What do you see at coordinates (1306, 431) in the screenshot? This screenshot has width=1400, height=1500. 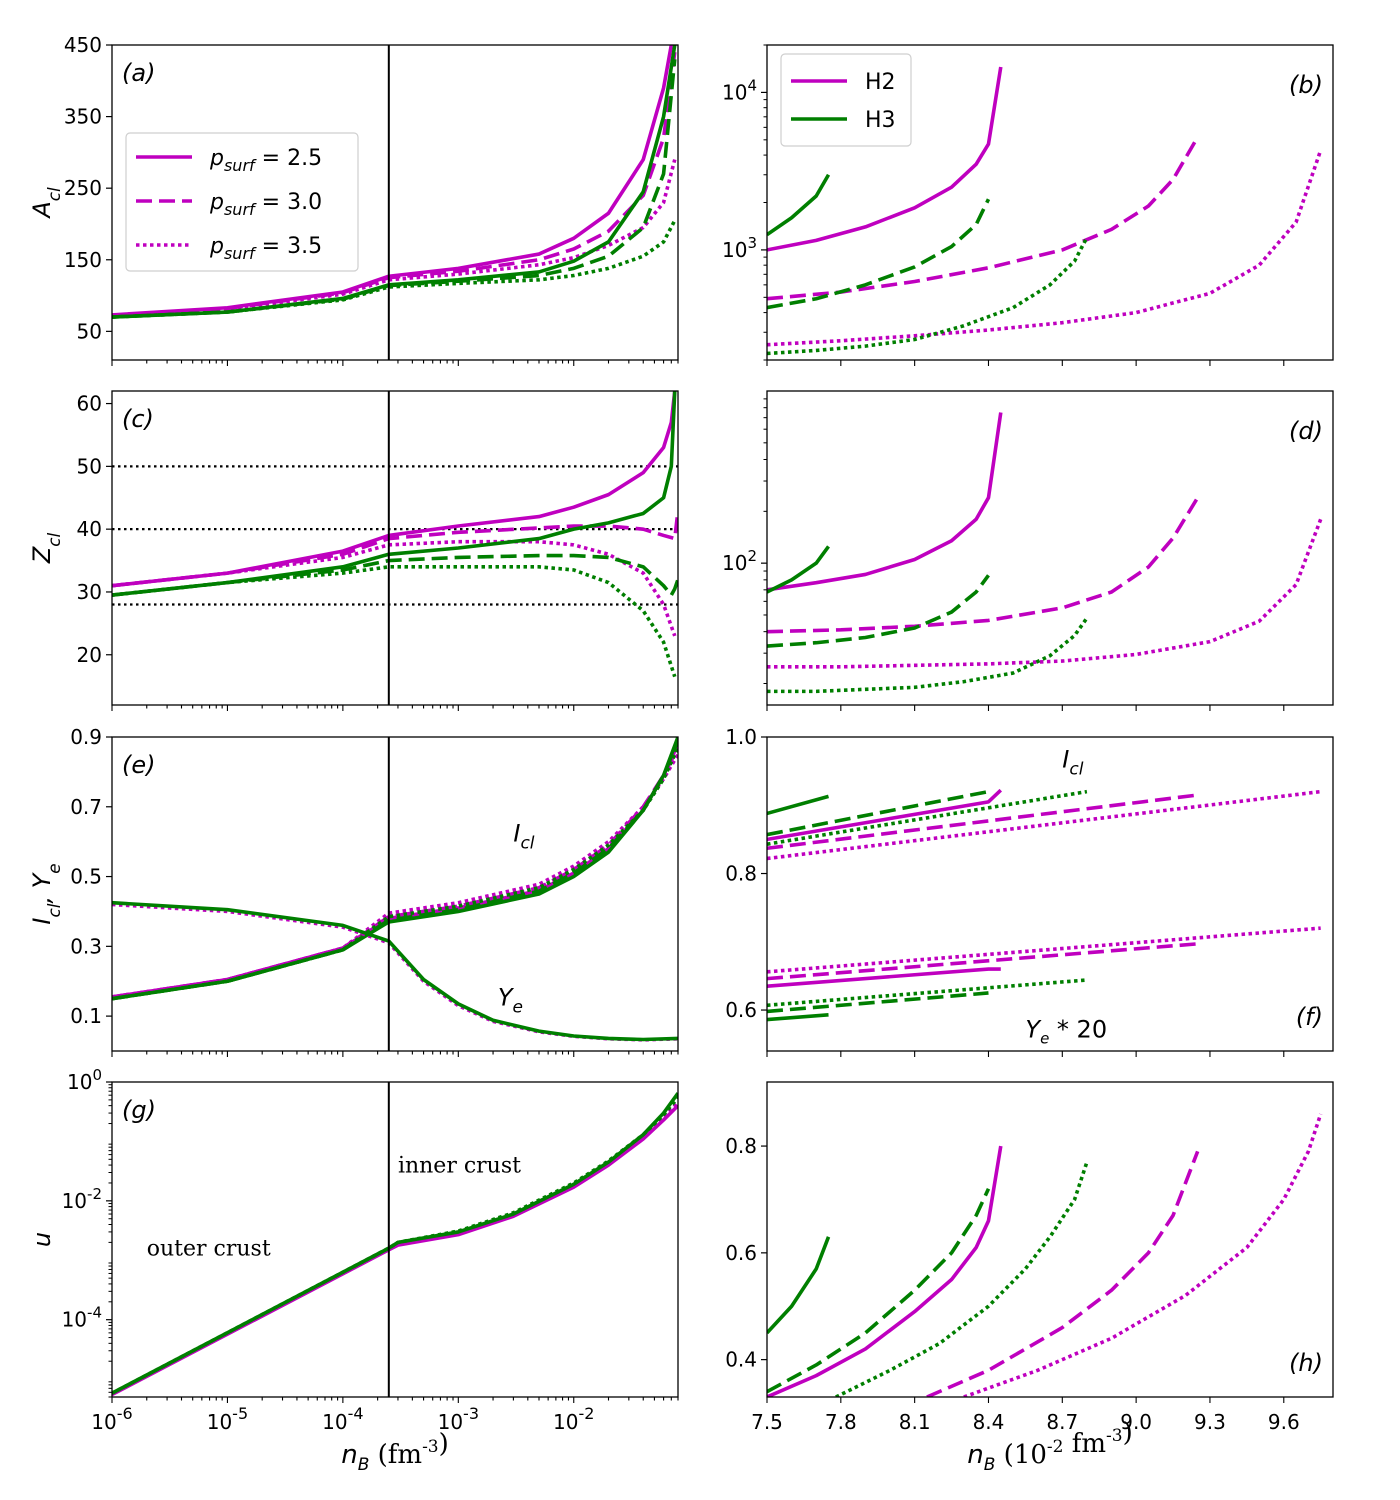 I see `panel-label: (d)` at bounding box center [1306, 431].